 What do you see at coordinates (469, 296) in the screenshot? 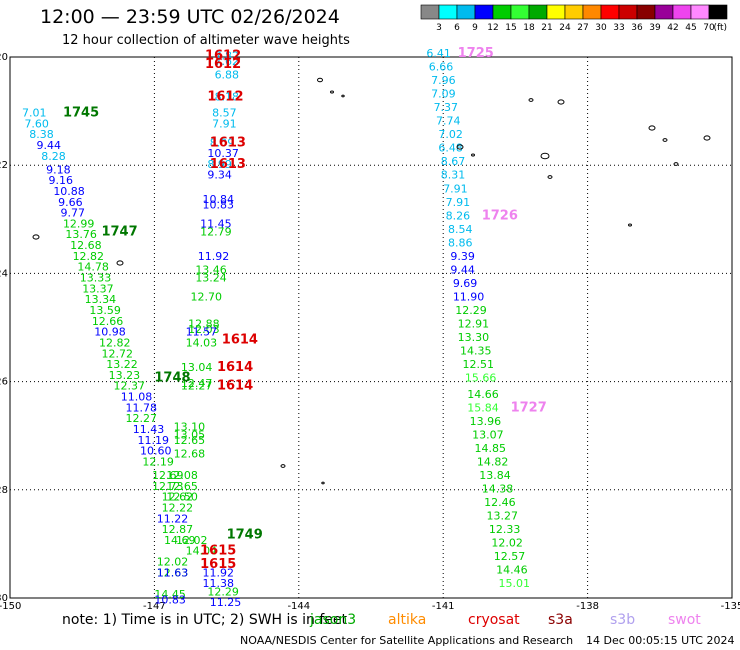
I see `swh-value-label: 11.90` at bounding box center [469, 296].